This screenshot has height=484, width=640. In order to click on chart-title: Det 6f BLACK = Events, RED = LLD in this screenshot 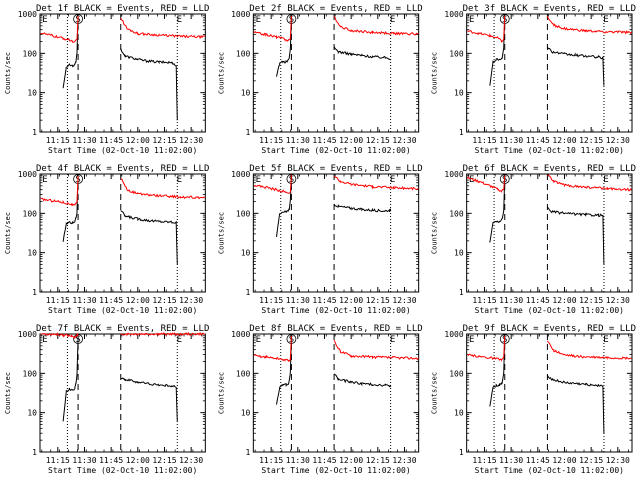, I will do `click(549, 169)`.